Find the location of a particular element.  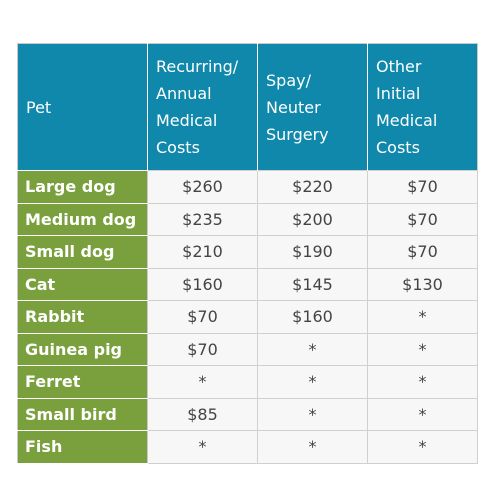

cost-cell: $200 is located at coordinates (312, 219).